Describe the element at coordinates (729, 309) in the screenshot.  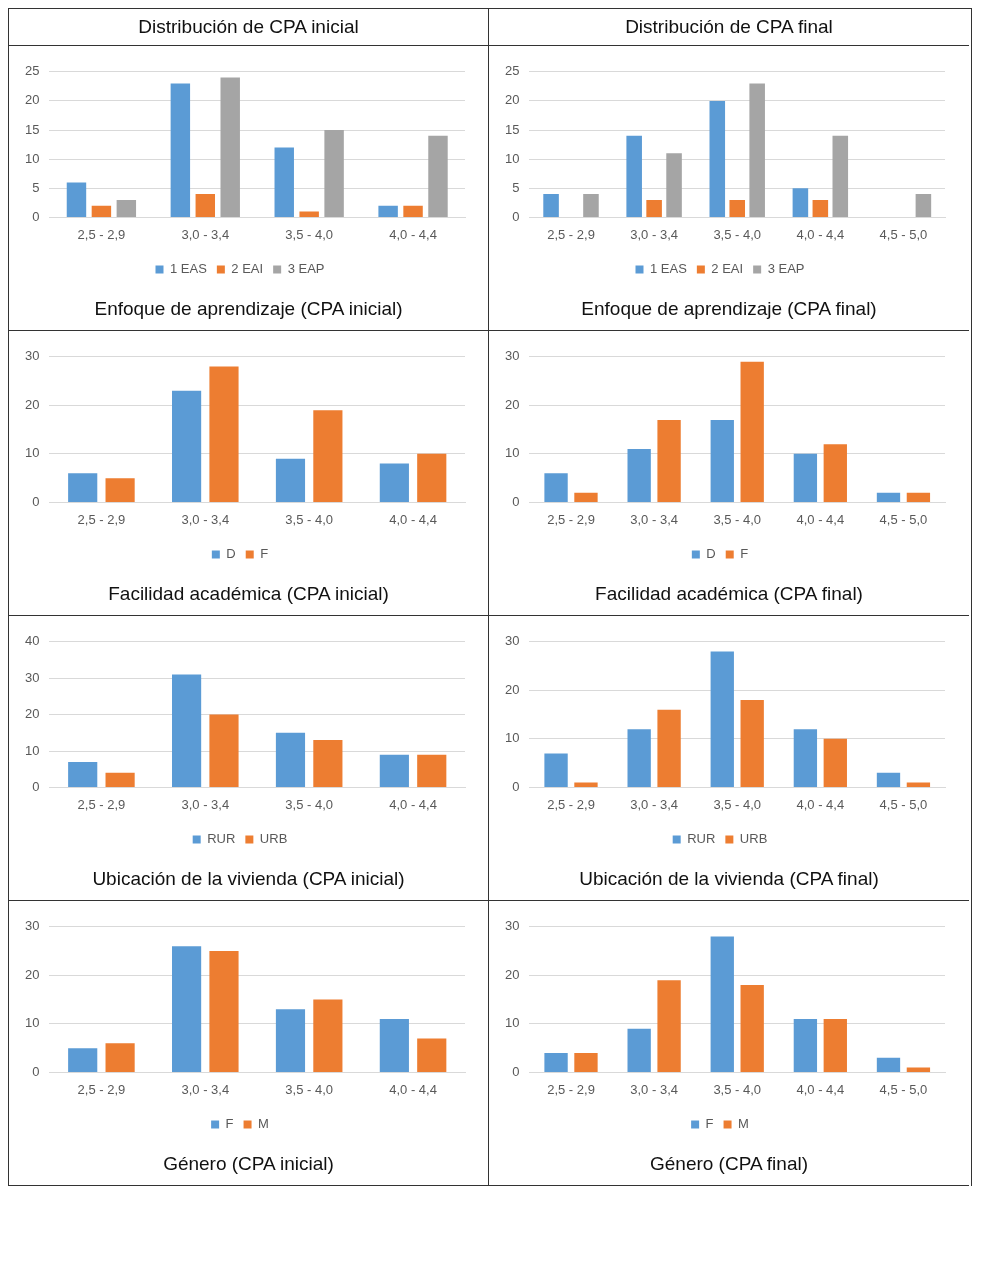
I see `text: Enfoque de aprendizaje (CPA final)` at that location.